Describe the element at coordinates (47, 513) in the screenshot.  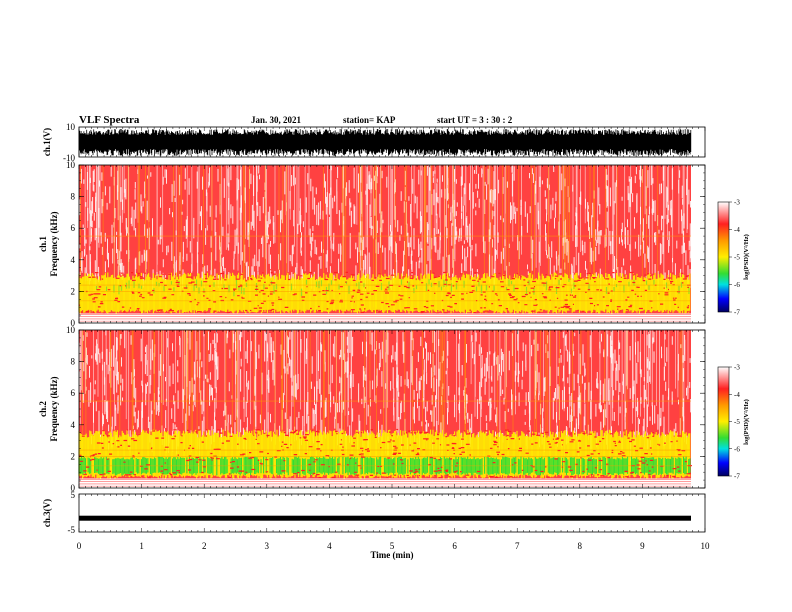
I see `ch3-ylabel: ch.3(V)` at that location.